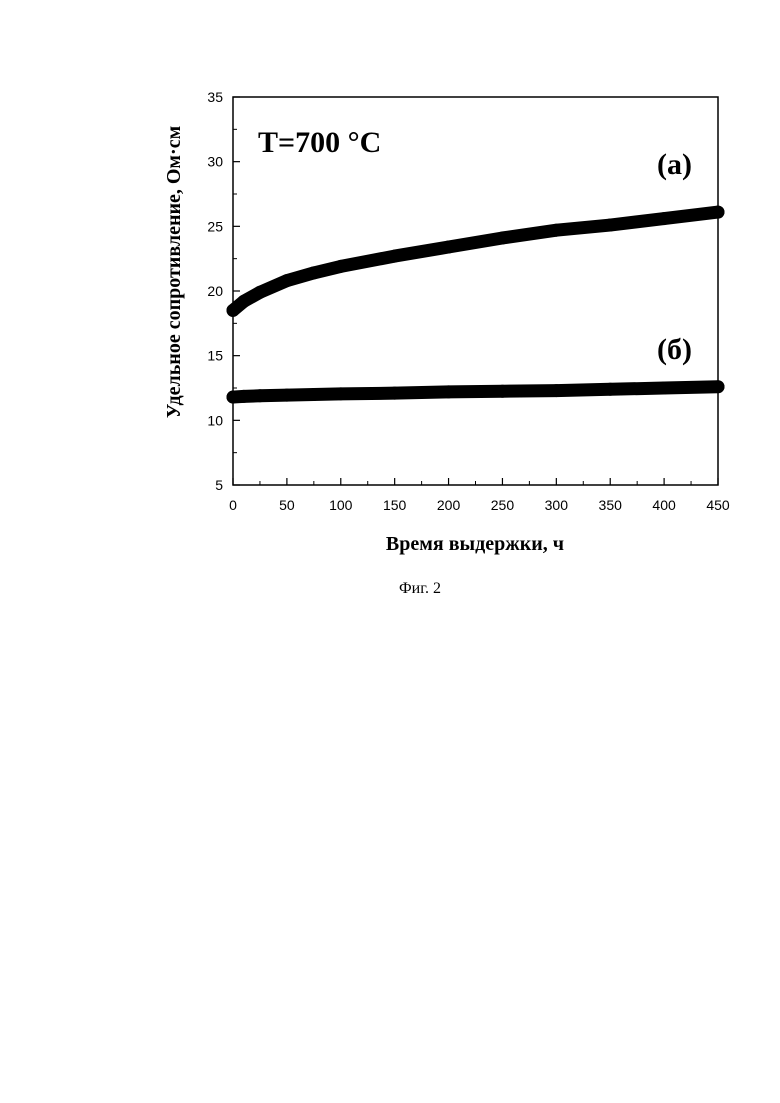 This screenshot has width=780, height=1103. Describe the element at coordinates (341, 505) in the screenshot. I see `x-tick-label: 100` at that location.